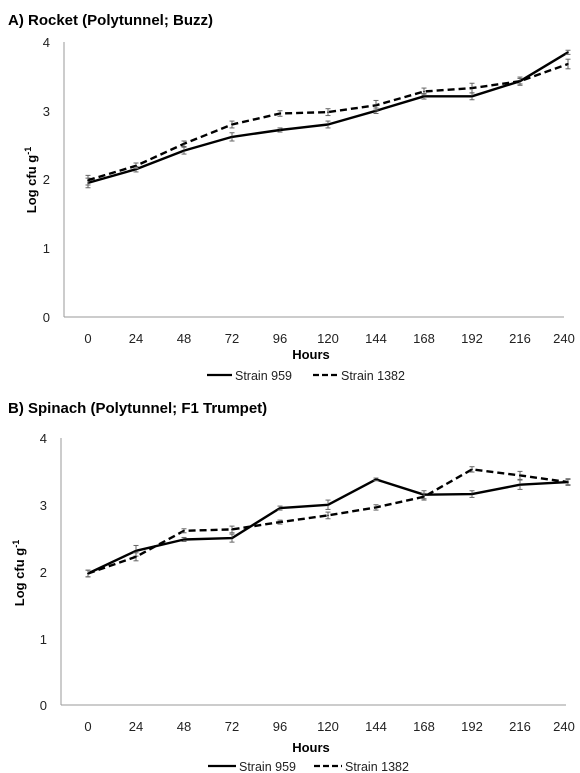  What do you see at coordinates (376, 338) in the screenshot?
I see `chart-a-xtick-6: 144` at bounding box center [376, 338].